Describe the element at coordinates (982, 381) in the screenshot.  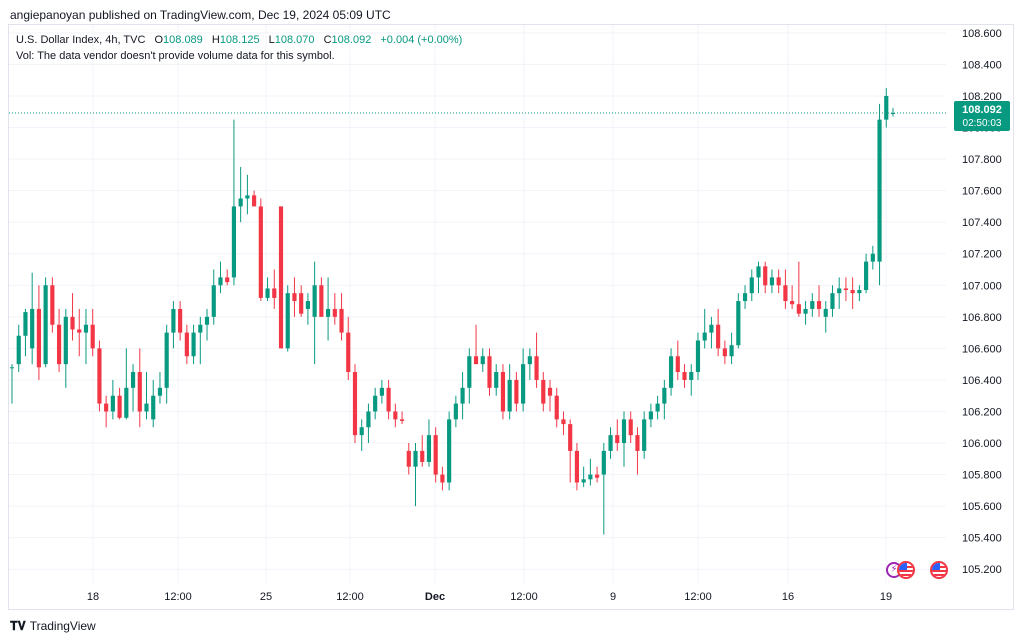
I see `y-tick-label: 106.400` at that location.